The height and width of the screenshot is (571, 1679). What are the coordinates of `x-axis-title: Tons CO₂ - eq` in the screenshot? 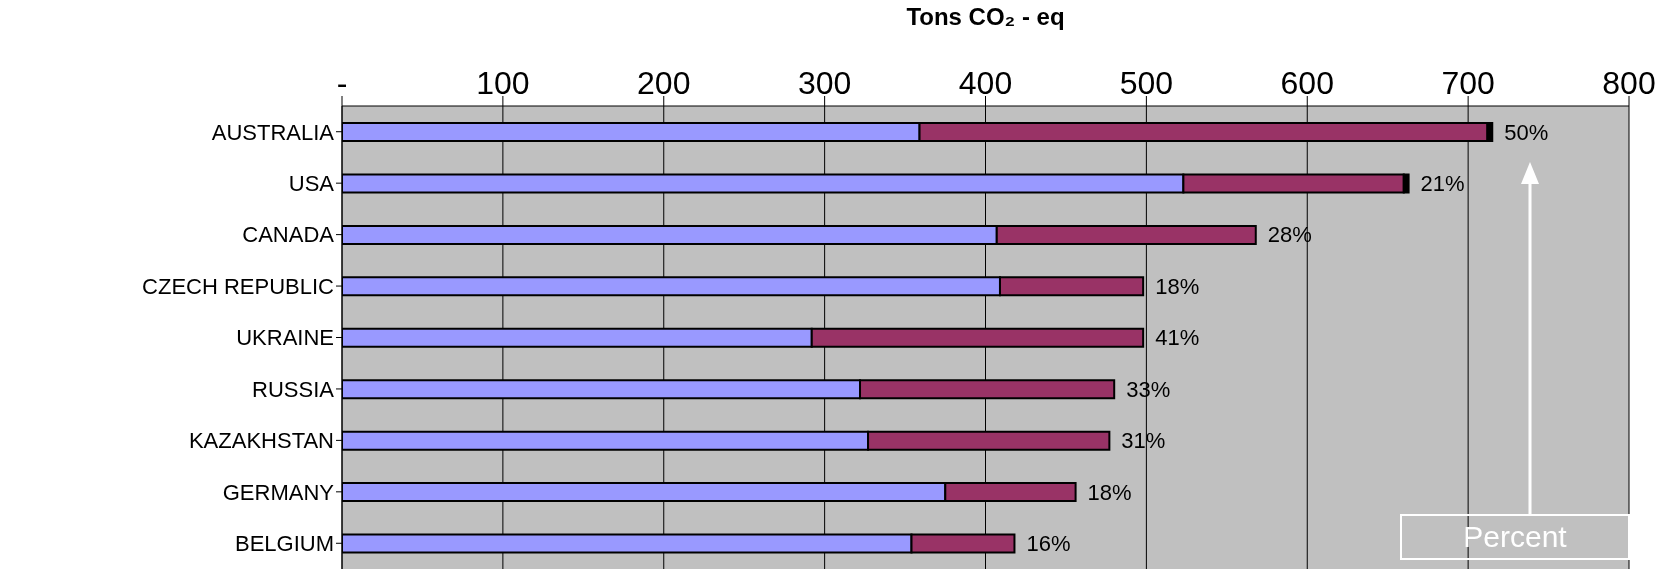 It's located at (985, 17).